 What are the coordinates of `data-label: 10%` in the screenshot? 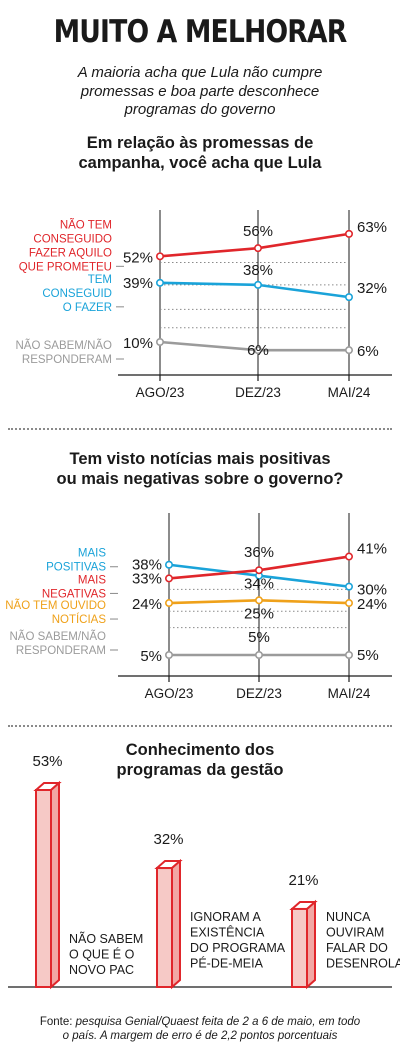 It's located at (138, 343).